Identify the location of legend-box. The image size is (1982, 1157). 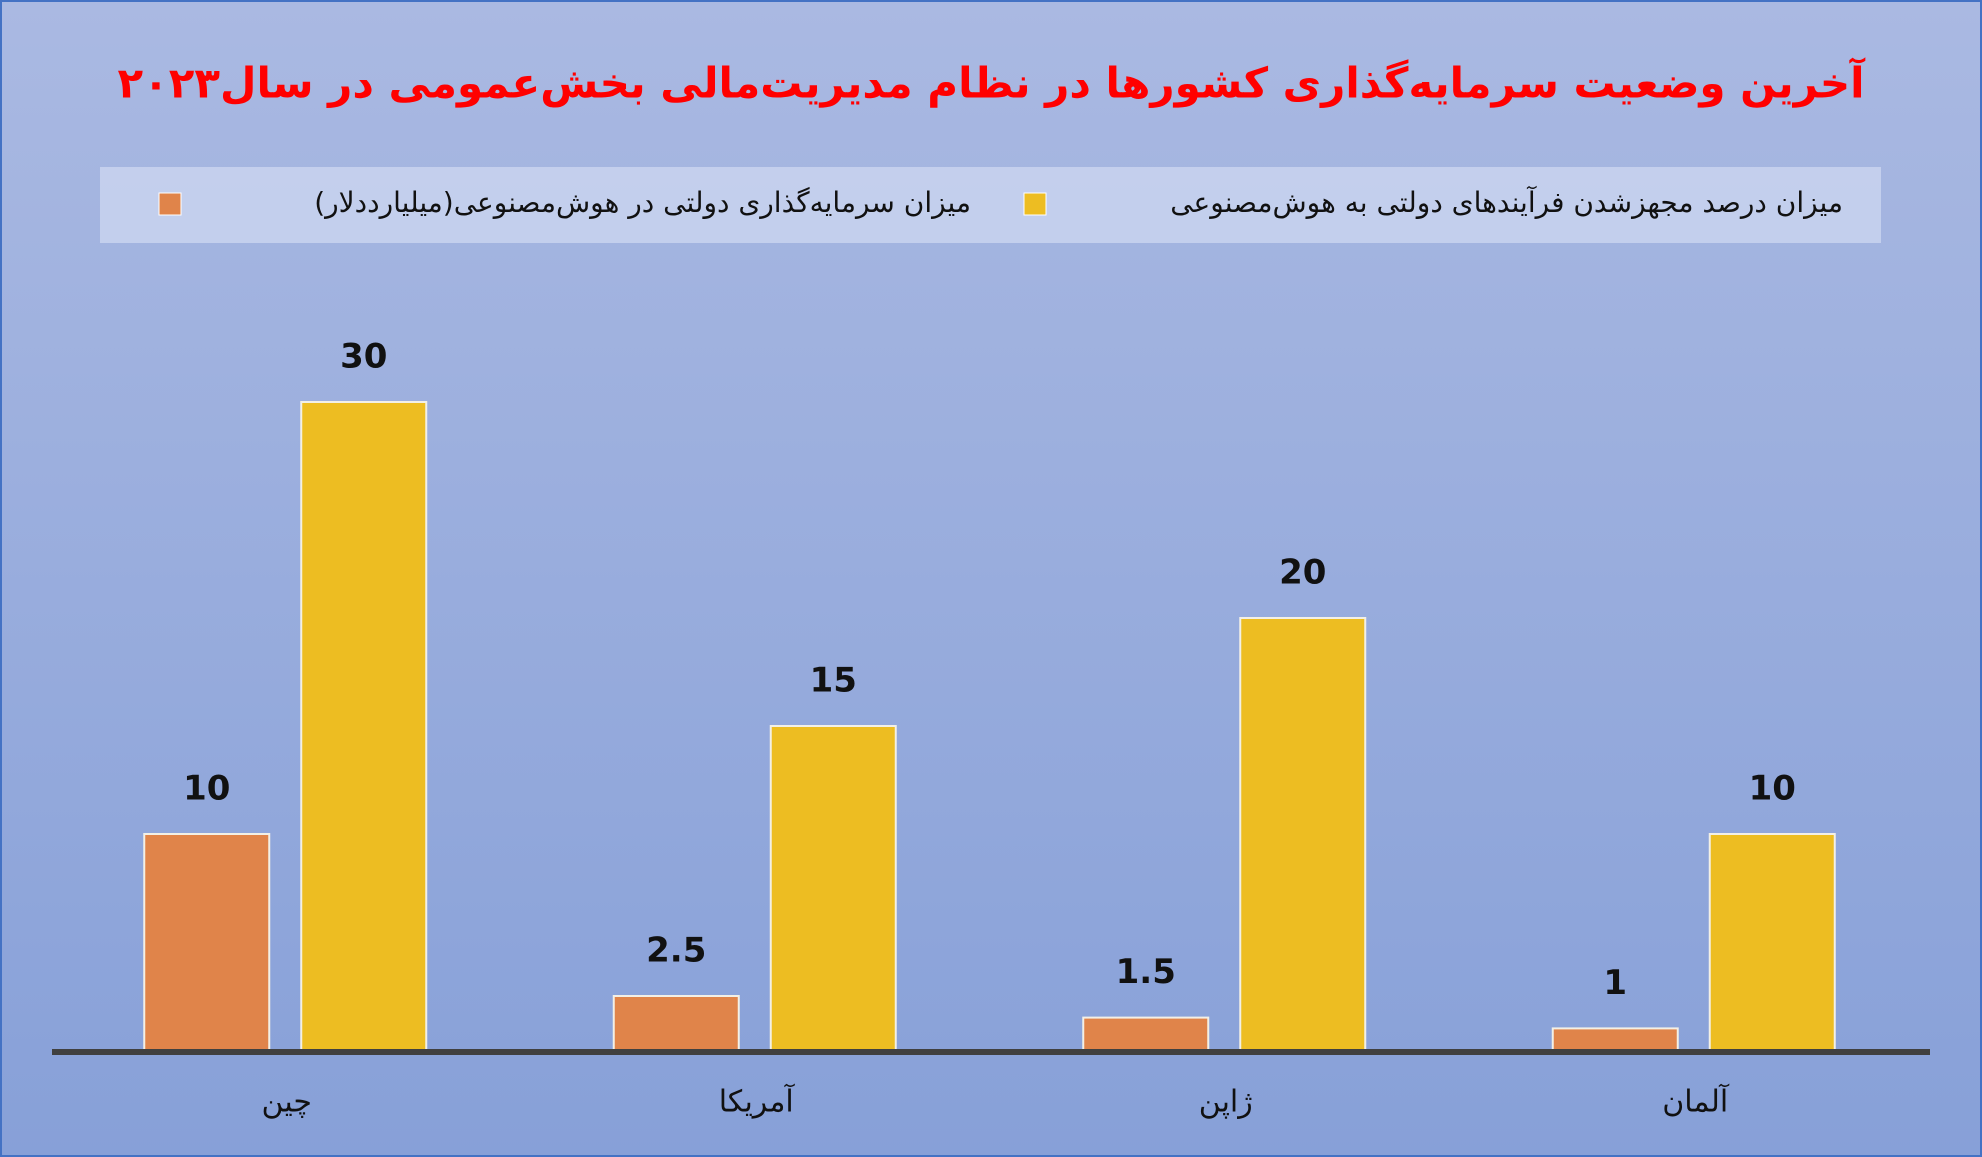
(990, 205).